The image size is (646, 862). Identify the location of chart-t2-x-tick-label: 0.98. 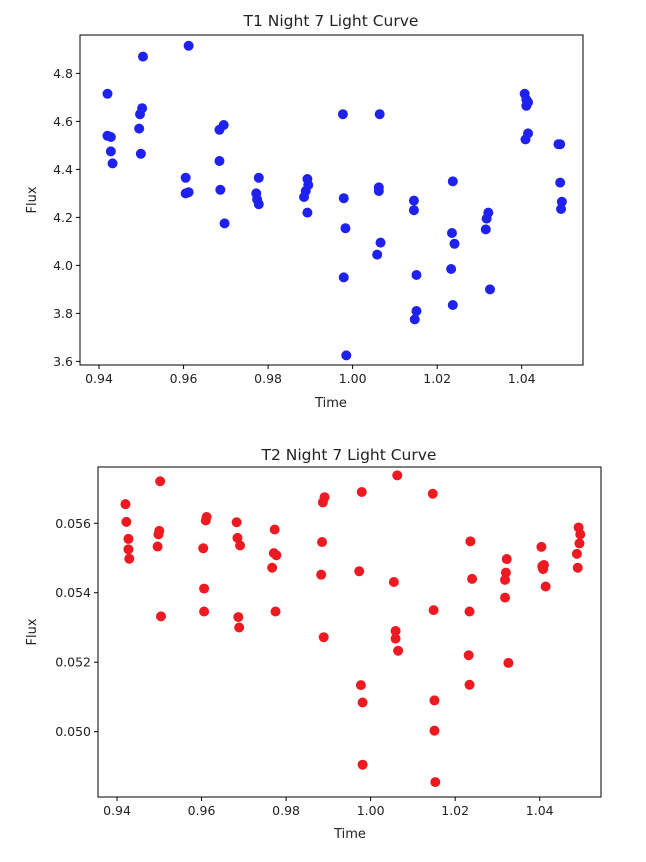
(286, 810).